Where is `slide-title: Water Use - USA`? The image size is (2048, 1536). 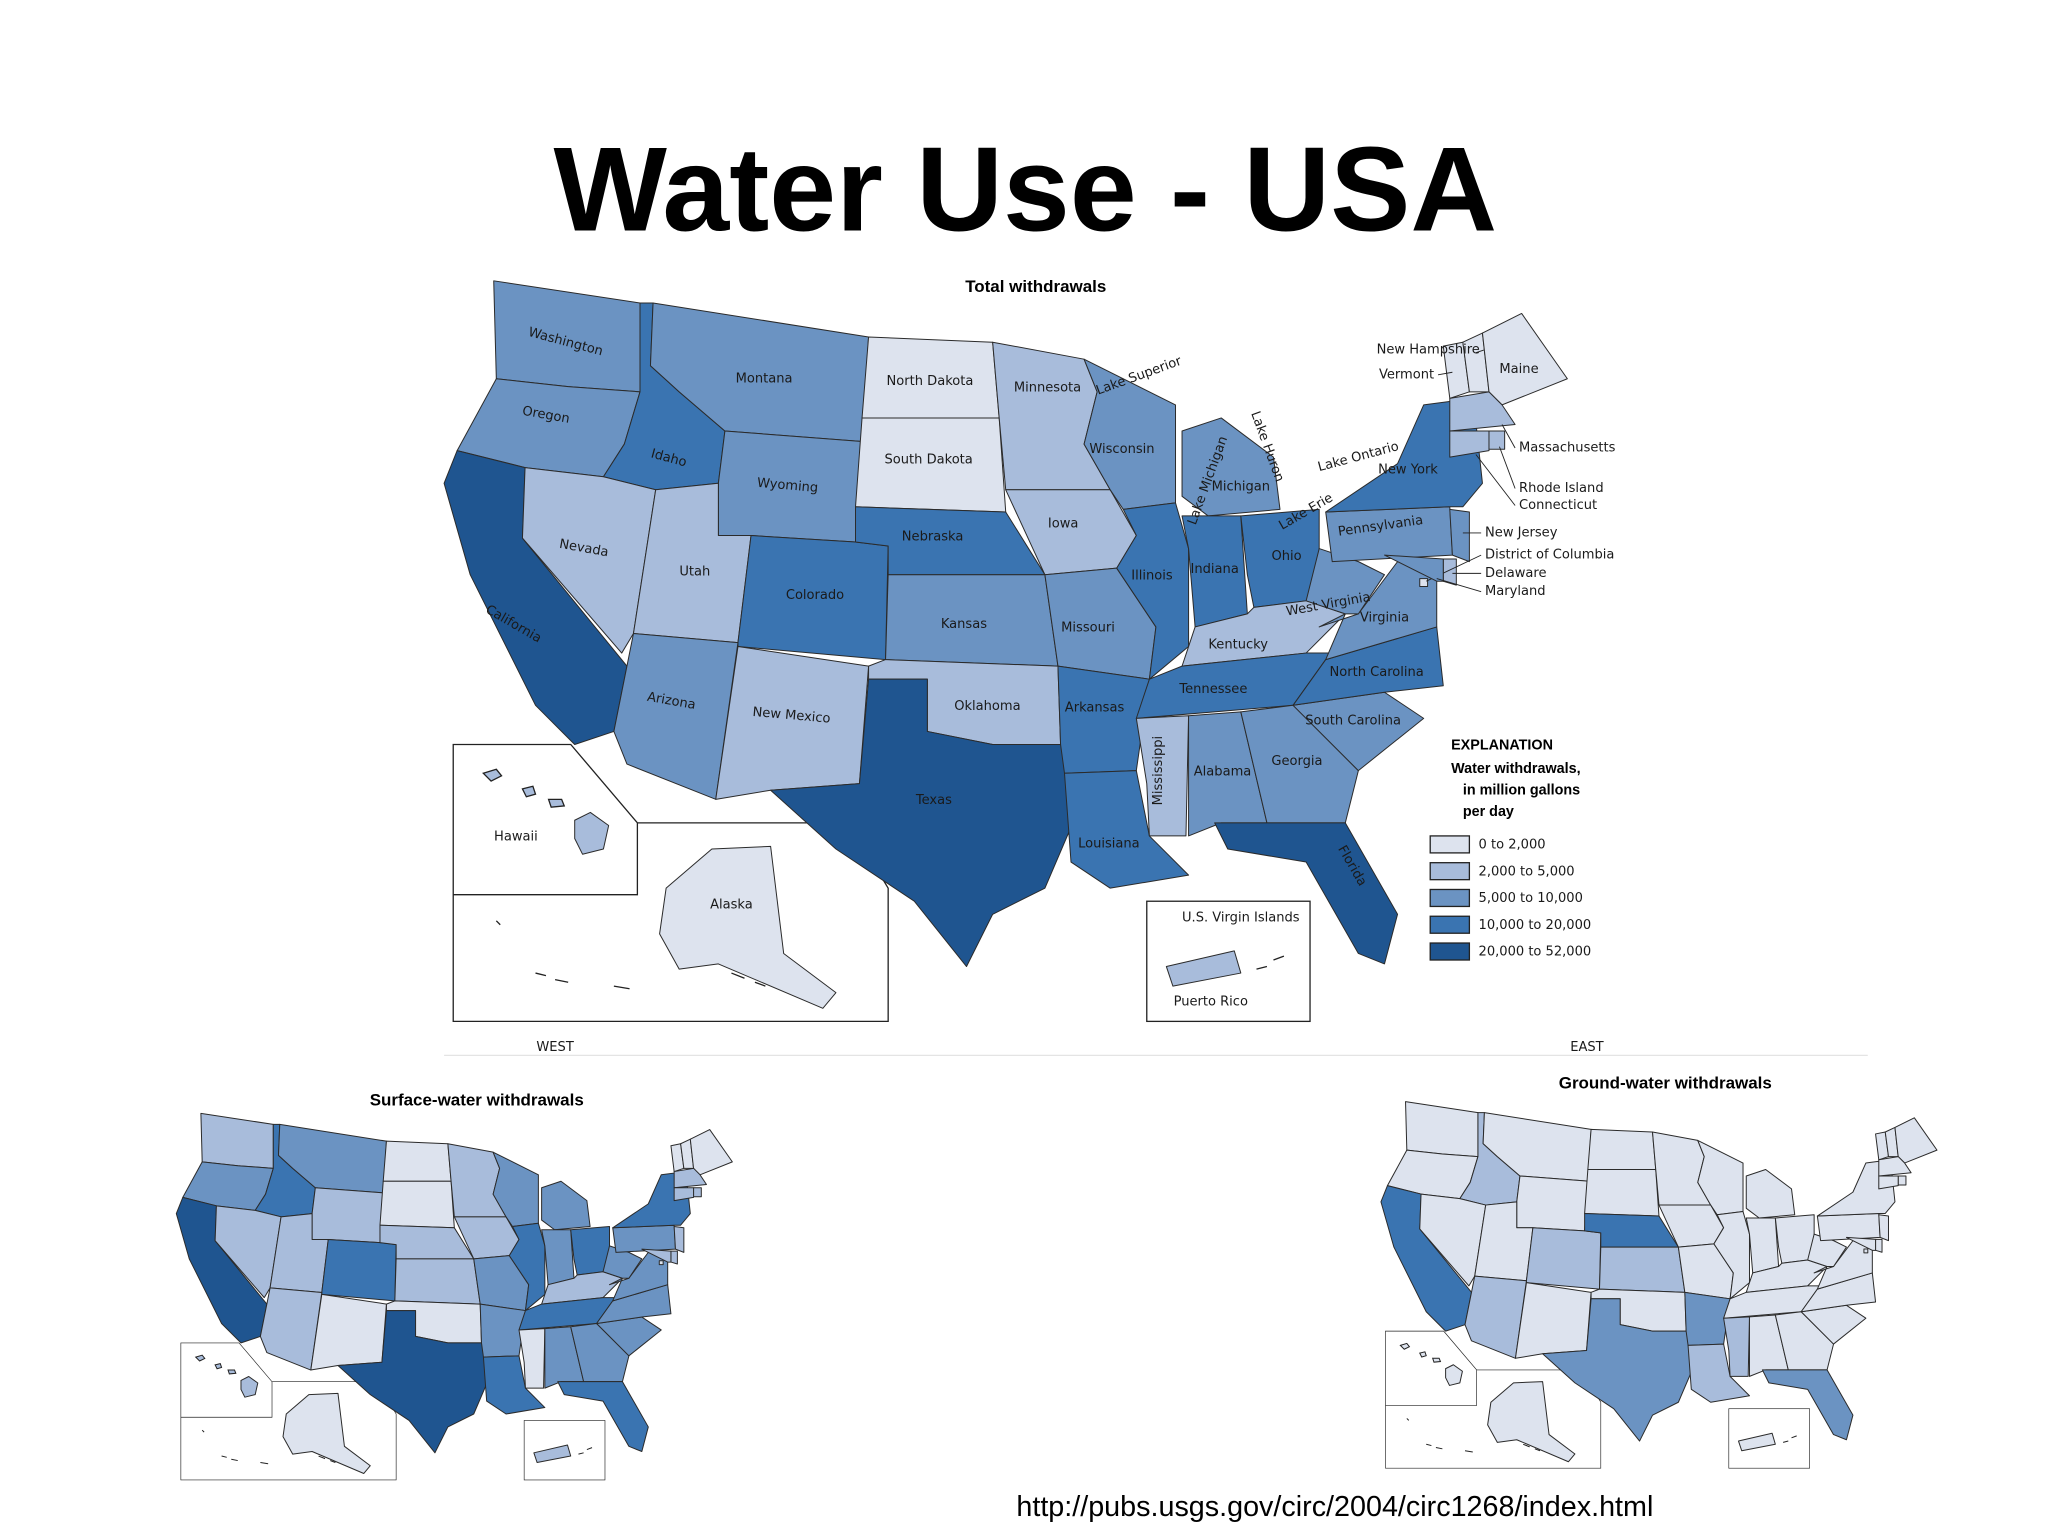 slide-title: Water Use - USA is located at coordinates (1025, 189).